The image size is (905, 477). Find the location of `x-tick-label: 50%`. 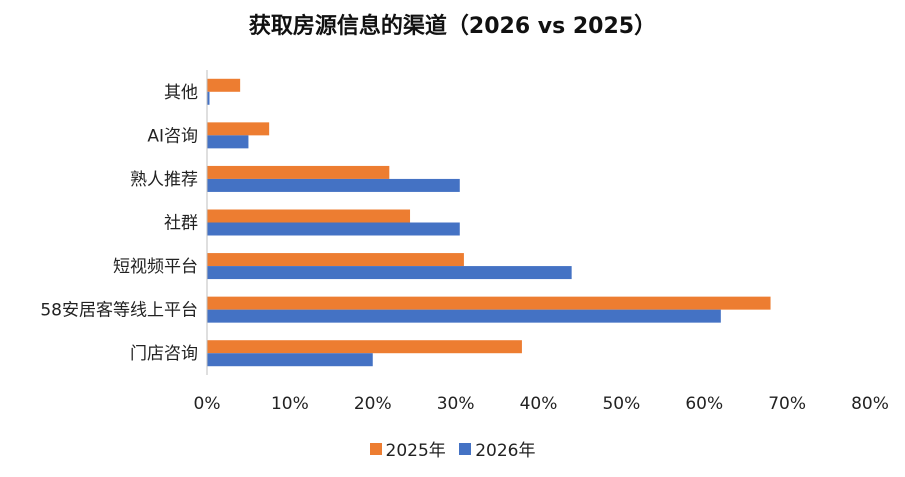

x-tick-label: 50% is located at coordinates (621, 404).